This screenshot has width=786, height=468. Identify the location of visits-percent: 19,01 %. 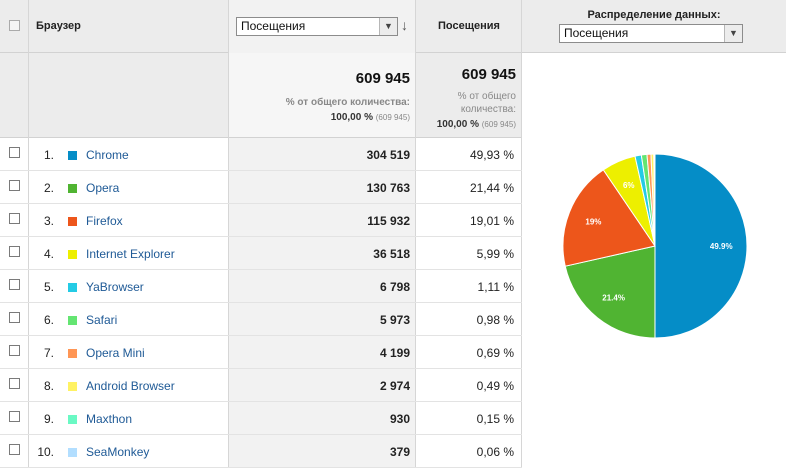
(465, 221).